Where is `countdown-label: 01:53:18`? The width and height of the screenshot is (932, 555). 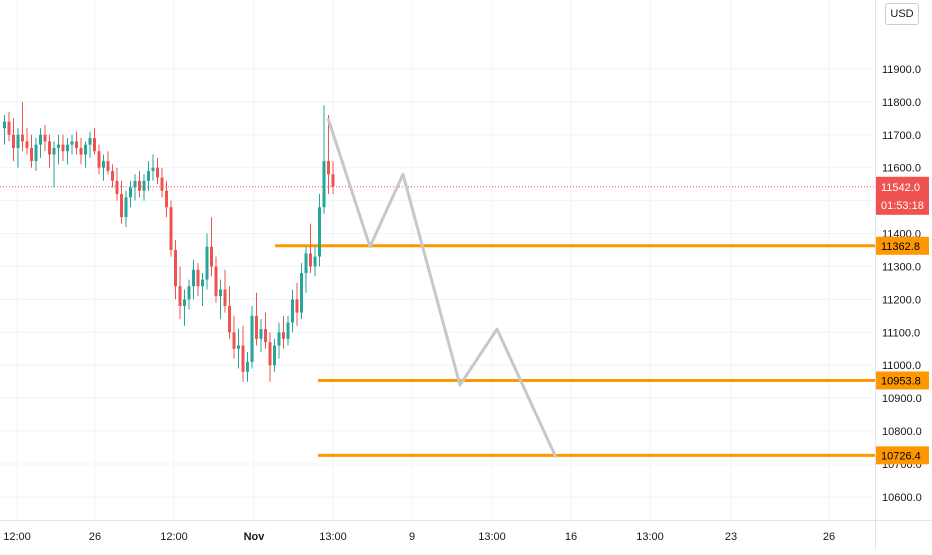 countdown-label: 01:53:18 is located at coordinates (902, 206).